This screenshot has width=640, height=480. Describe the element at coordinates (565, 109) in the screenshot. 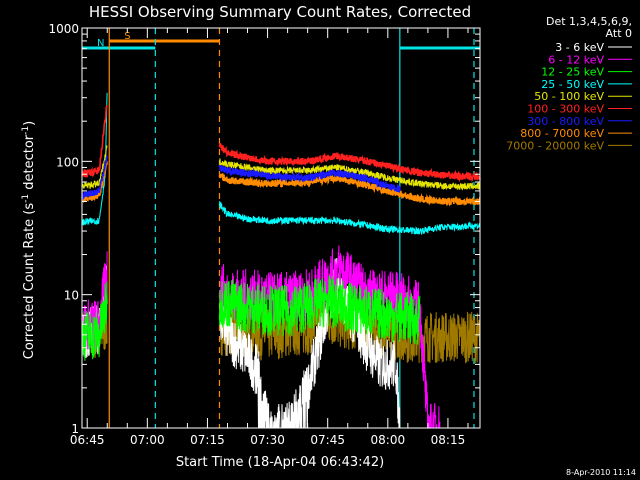

I see `legend-entry-5: 100 - 300 keV` at that location.